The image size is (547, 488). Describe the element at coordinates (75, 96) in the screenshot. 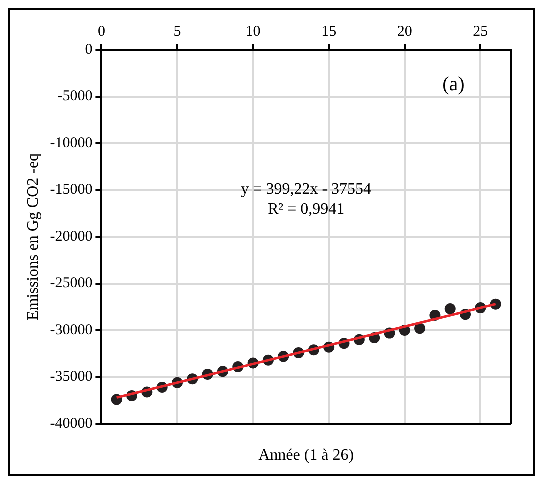

I see `y-tick-label: -5000` at that location.